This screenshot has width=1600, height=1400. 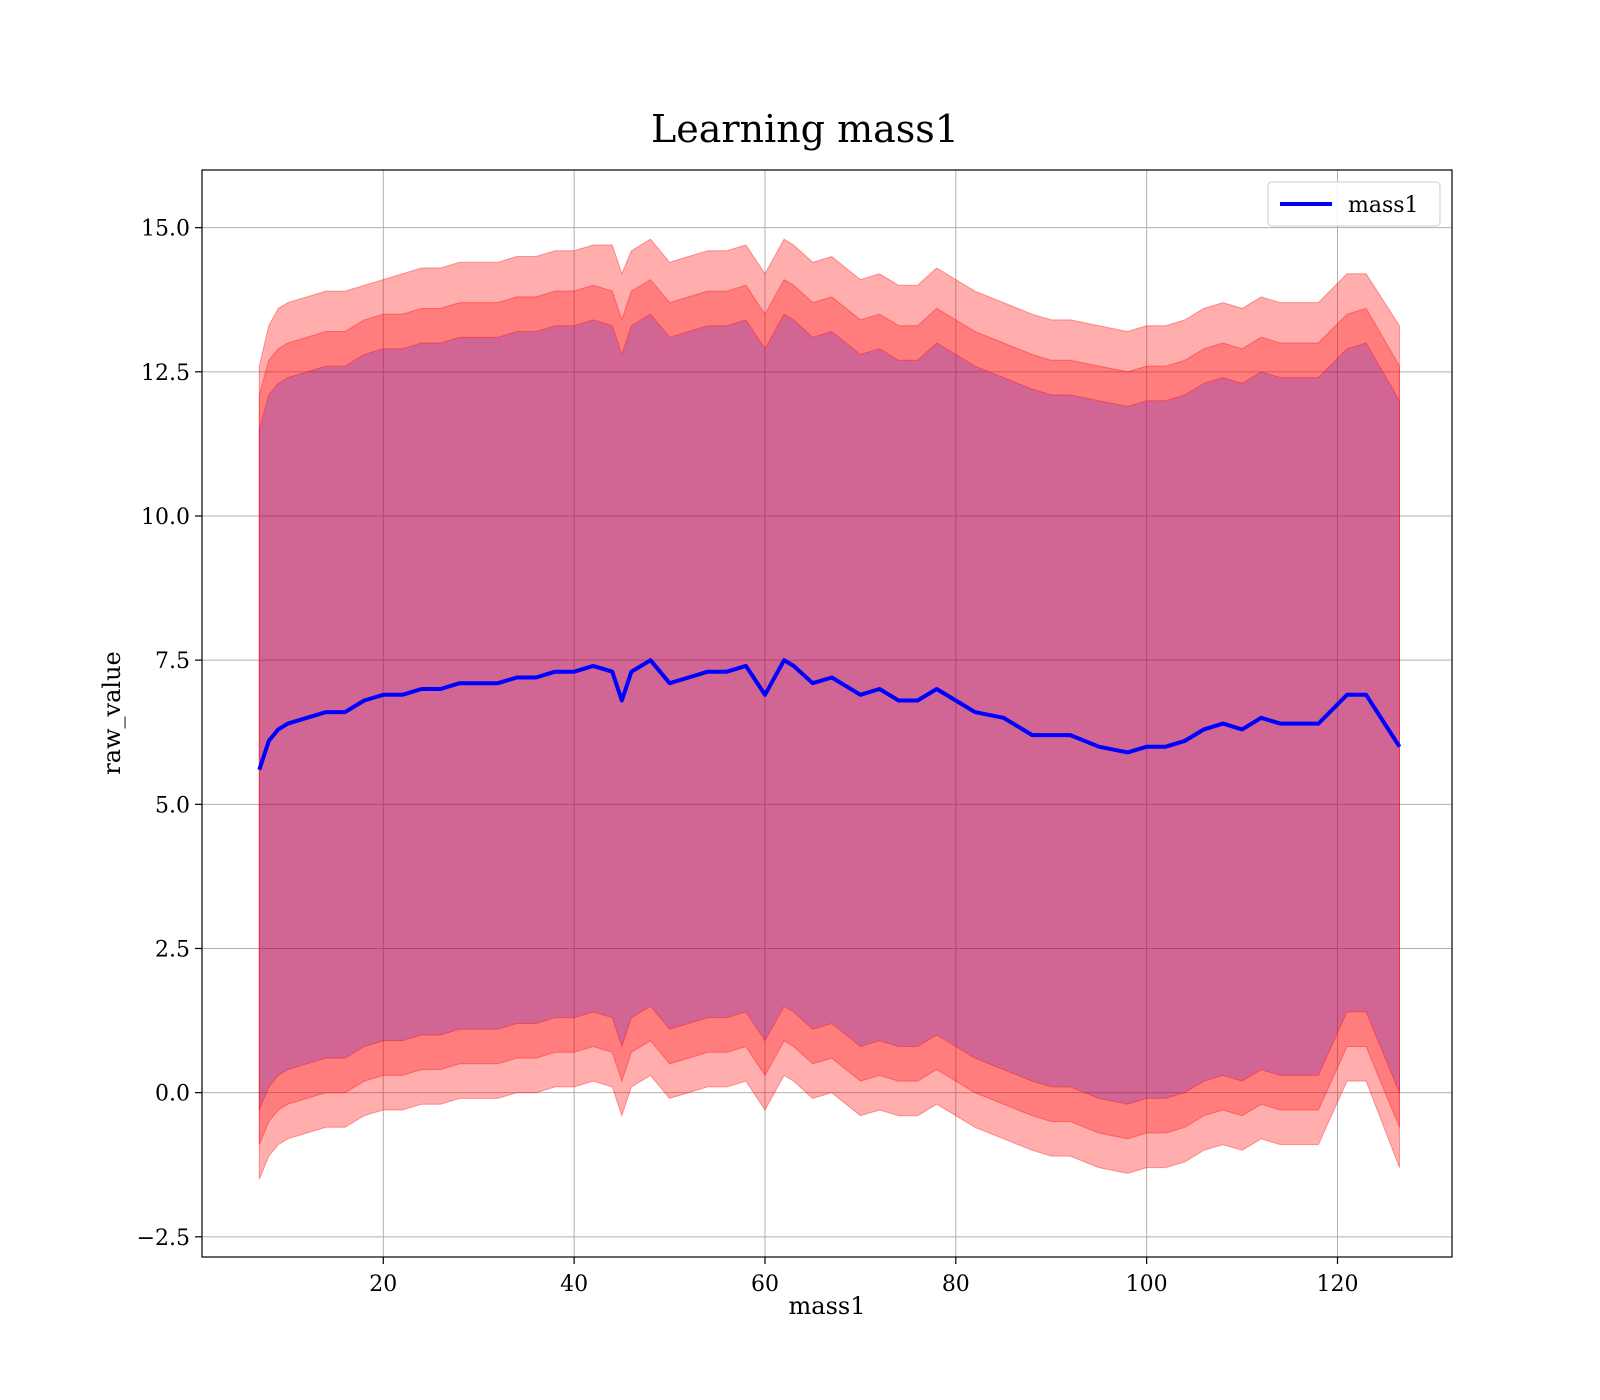 What do you see at coordinates (574, 1284) in the screenshot?
I see `x-tick-label: 40` at bounding box center [574, 1284].